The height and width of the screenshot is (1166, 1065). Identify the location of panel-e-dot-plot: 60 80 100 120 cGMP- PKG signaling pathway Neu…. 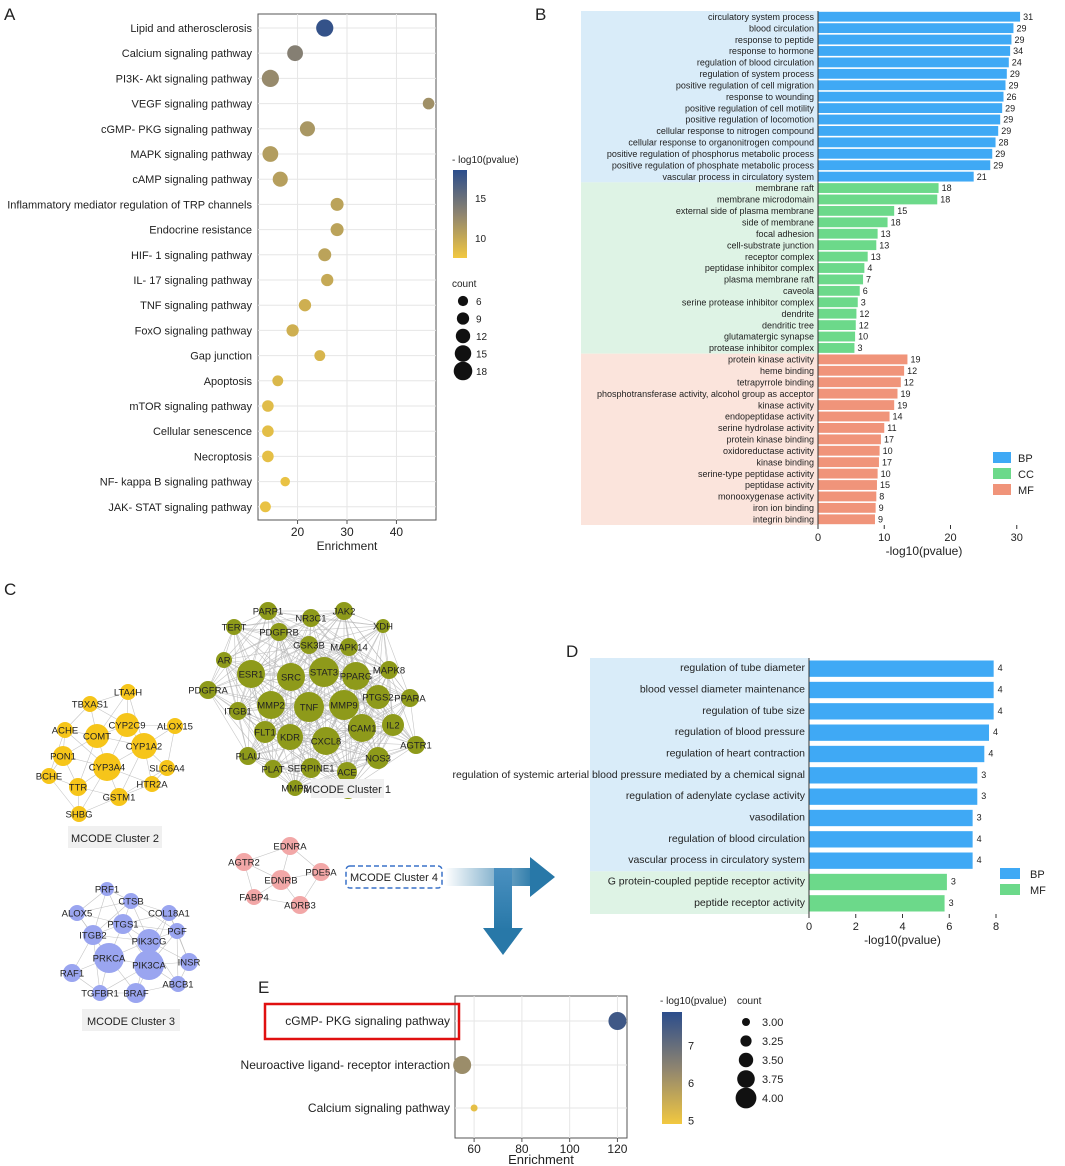
(512, 1080).